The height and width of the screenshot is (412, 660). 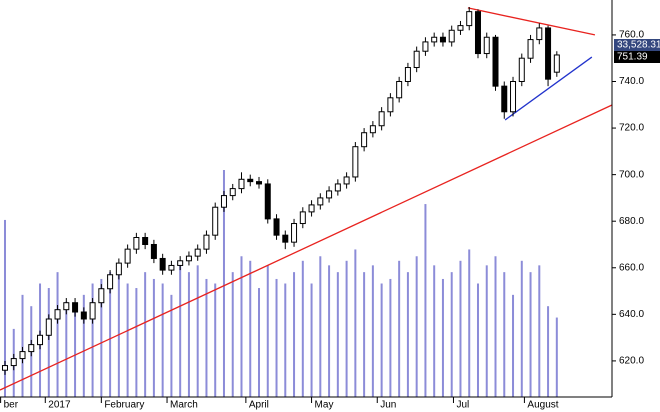 What do you see at coordinates (462, 405) in the screenshot?
I see `x-tick-label: Jul` at bounding box center [462, 405].